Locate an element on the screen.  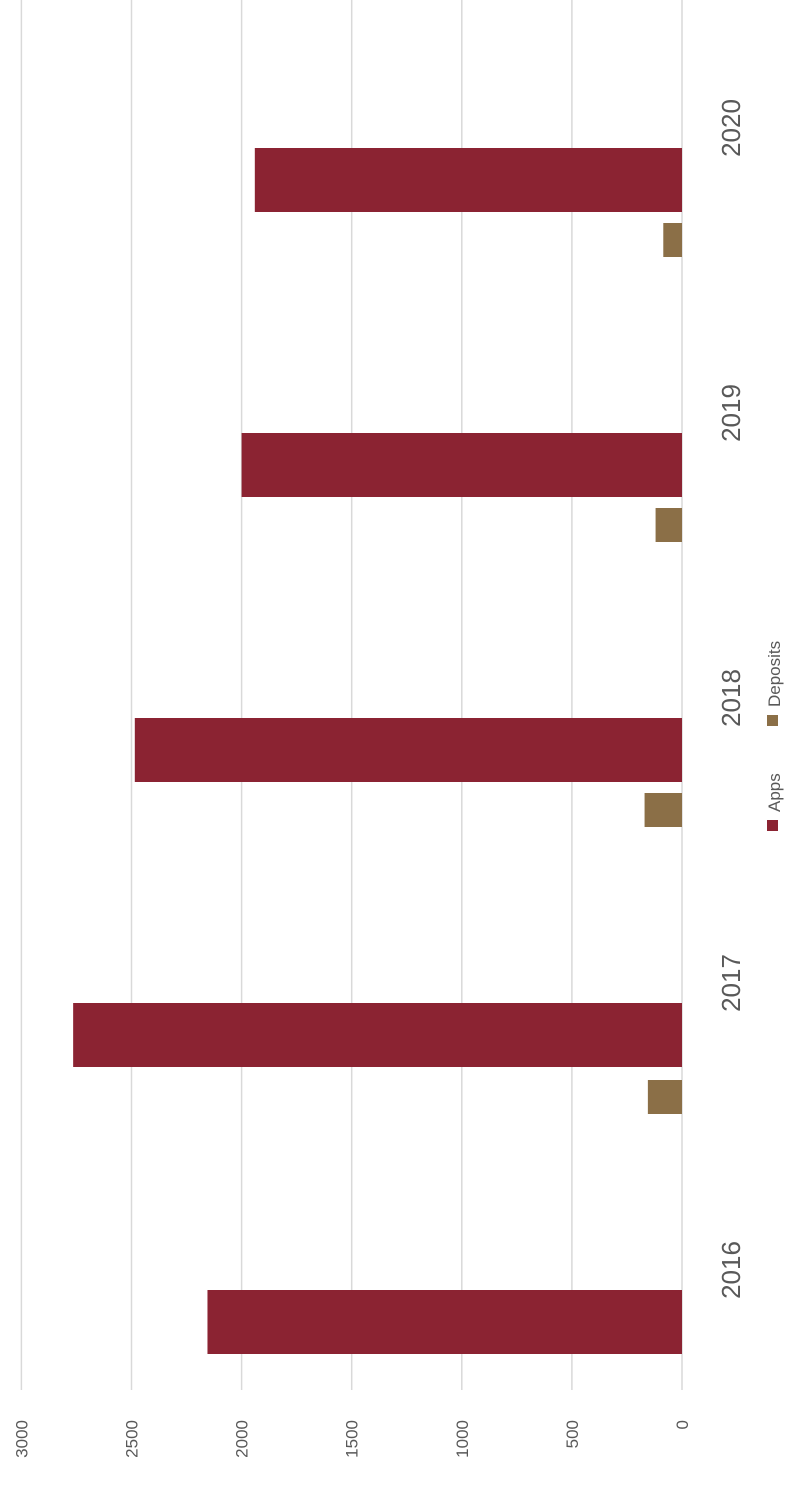
category-label-2019: 2019 is located at coordinates (731, 413).